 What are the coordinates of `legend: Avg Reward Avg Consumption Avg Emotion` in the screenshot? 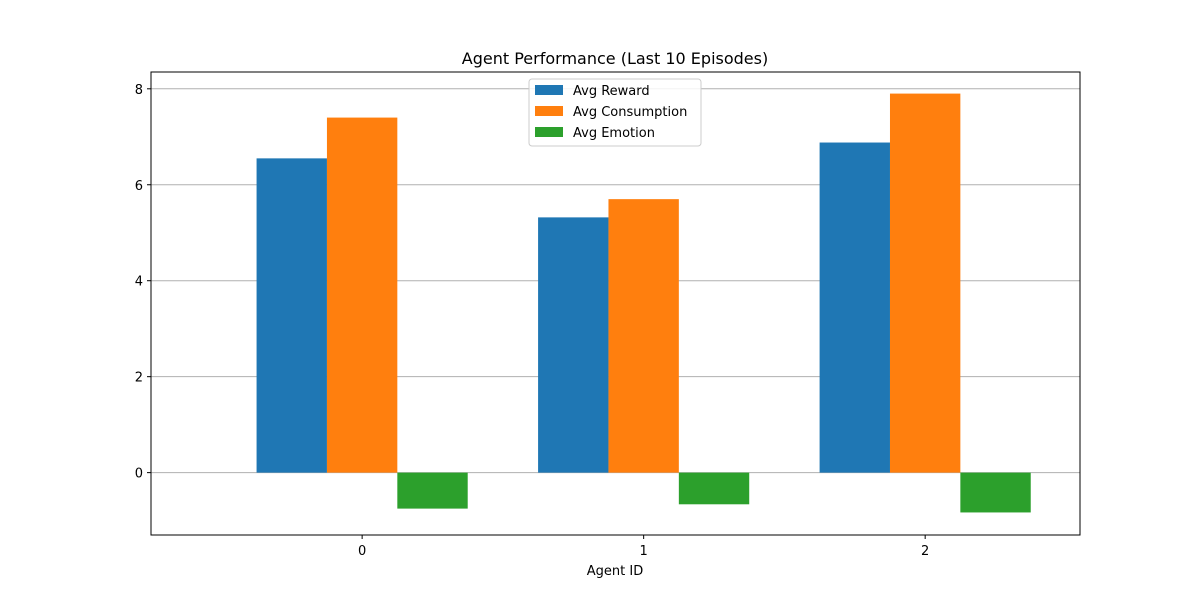 It's located at (615, 112).